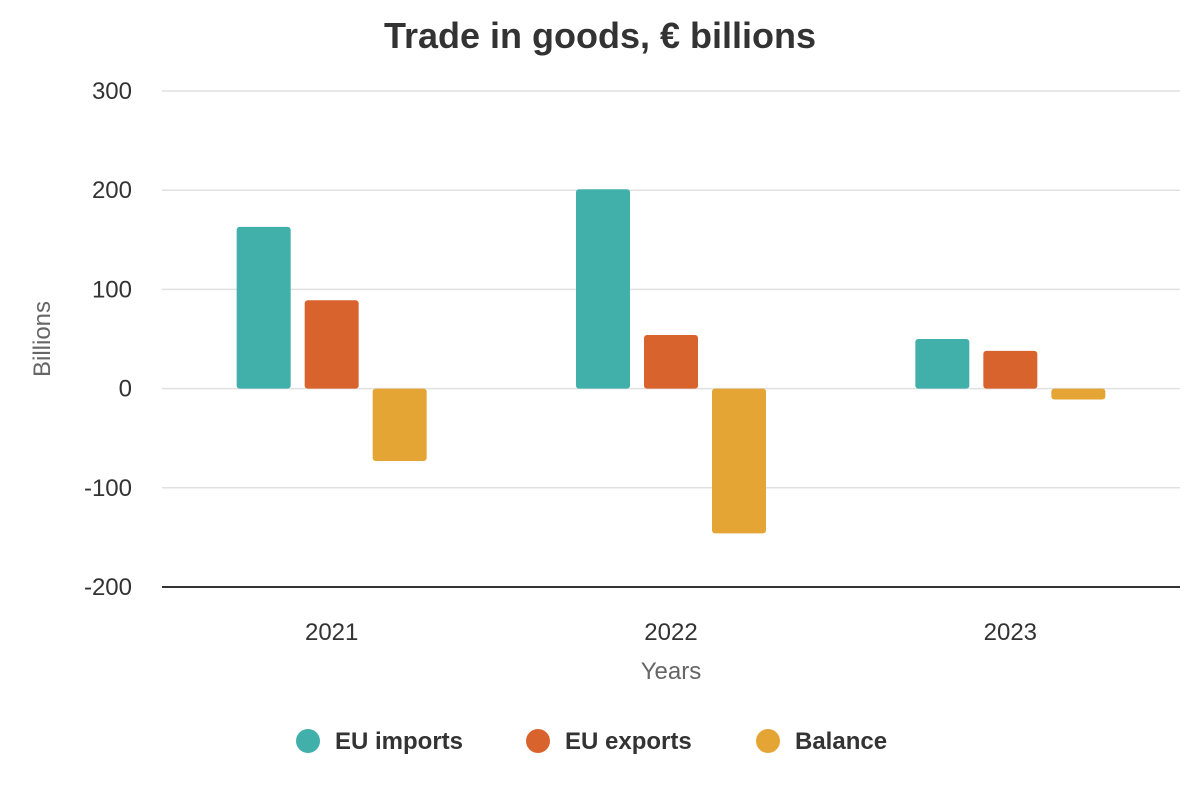 This screenshot has width=1200, height=800. What do you see at coordinates (42, 339) in the screenshot?
I see `y-axis-title: Billions` at bounding box center [42, 339].